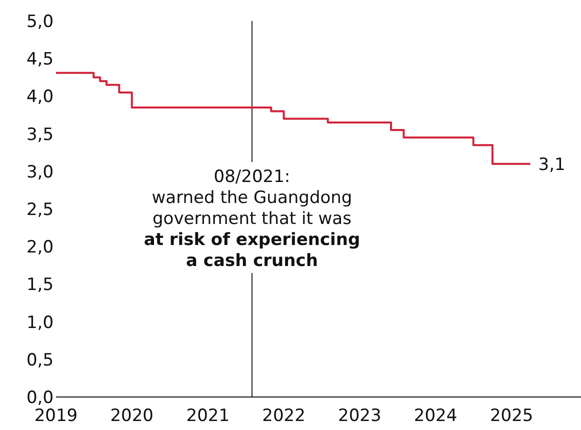 The width and height of the screenshot is (581, 430). I want to click on x-tick-label: 2021, so click(208, 416).